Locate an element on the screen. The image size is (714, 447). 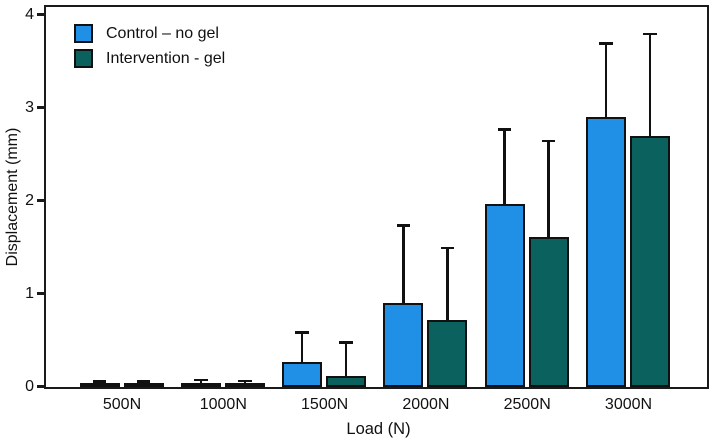
error-bar-cap-control-2500N is located at coordinates (504, 130).